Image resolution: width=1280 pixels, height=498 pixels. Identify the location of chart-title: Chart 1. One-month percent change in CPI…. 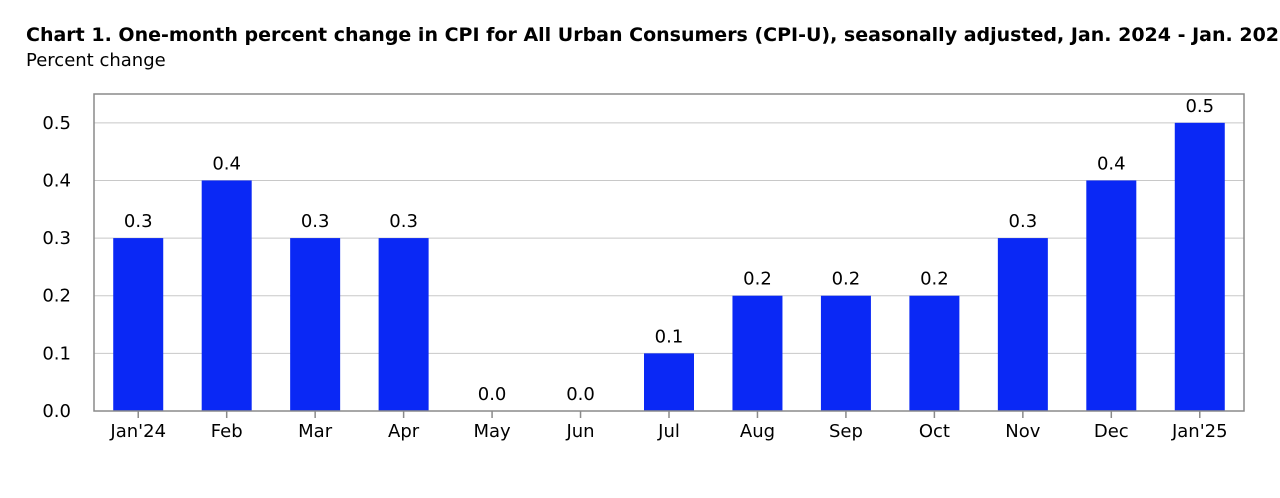
(653, 35).